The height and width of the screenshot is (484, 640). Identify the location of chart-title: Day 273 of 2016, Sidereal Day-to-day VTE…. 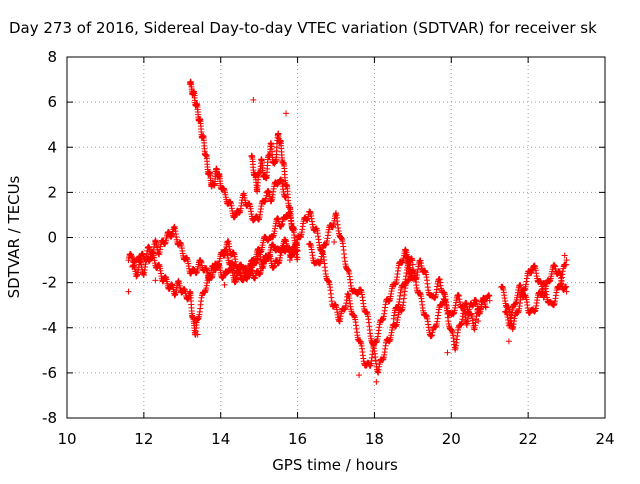
(303, 28).